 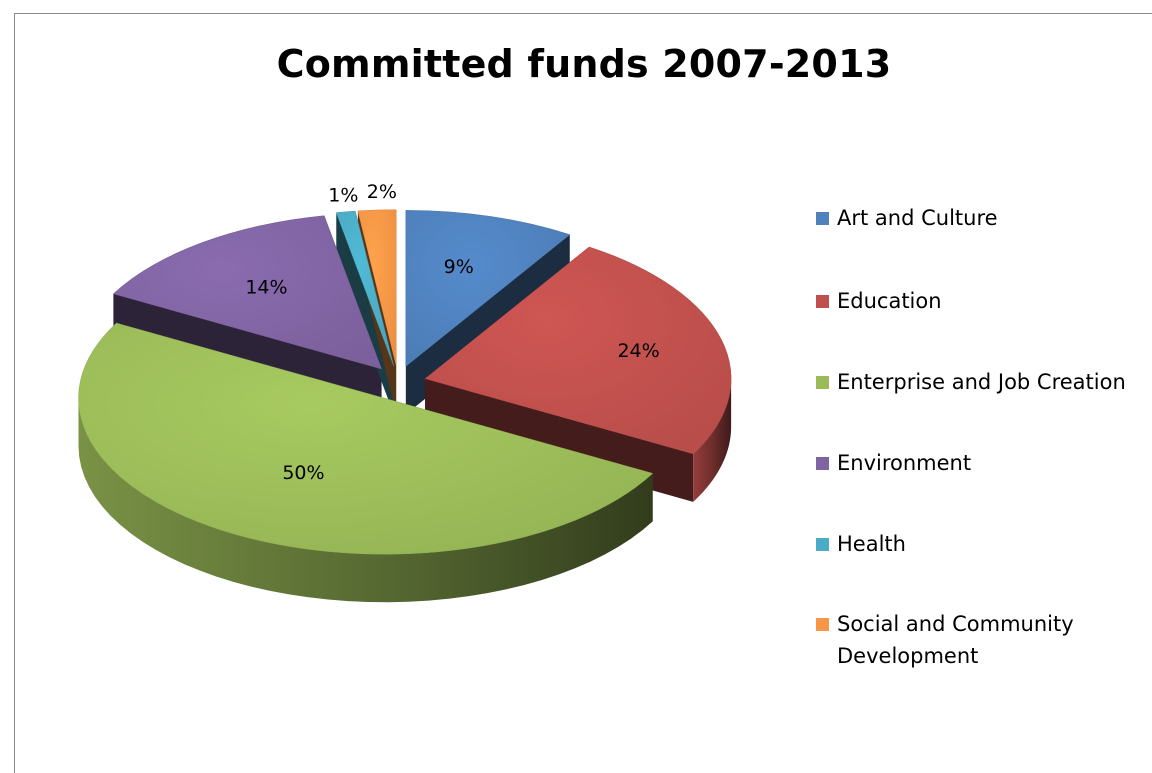 I want to click on data-label-education: 24%, so click(x=638, y=351).